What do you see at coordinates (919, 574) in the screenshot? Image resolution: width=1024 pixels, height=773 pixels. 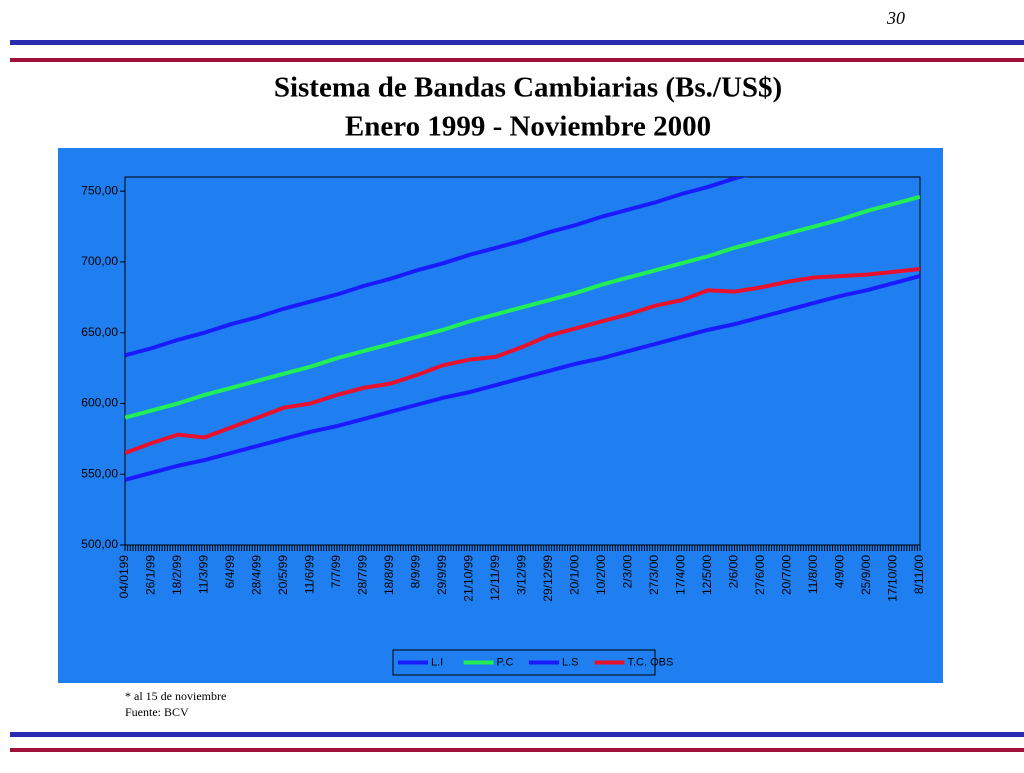 I see `x-tick-label: 8/11/00` at bounding box center [919, 574].